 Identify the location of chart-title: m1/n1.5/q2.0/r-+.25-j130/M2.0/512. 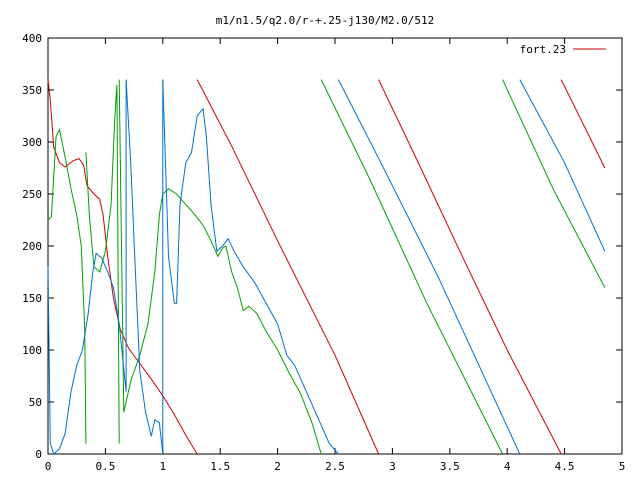
(325, 20).